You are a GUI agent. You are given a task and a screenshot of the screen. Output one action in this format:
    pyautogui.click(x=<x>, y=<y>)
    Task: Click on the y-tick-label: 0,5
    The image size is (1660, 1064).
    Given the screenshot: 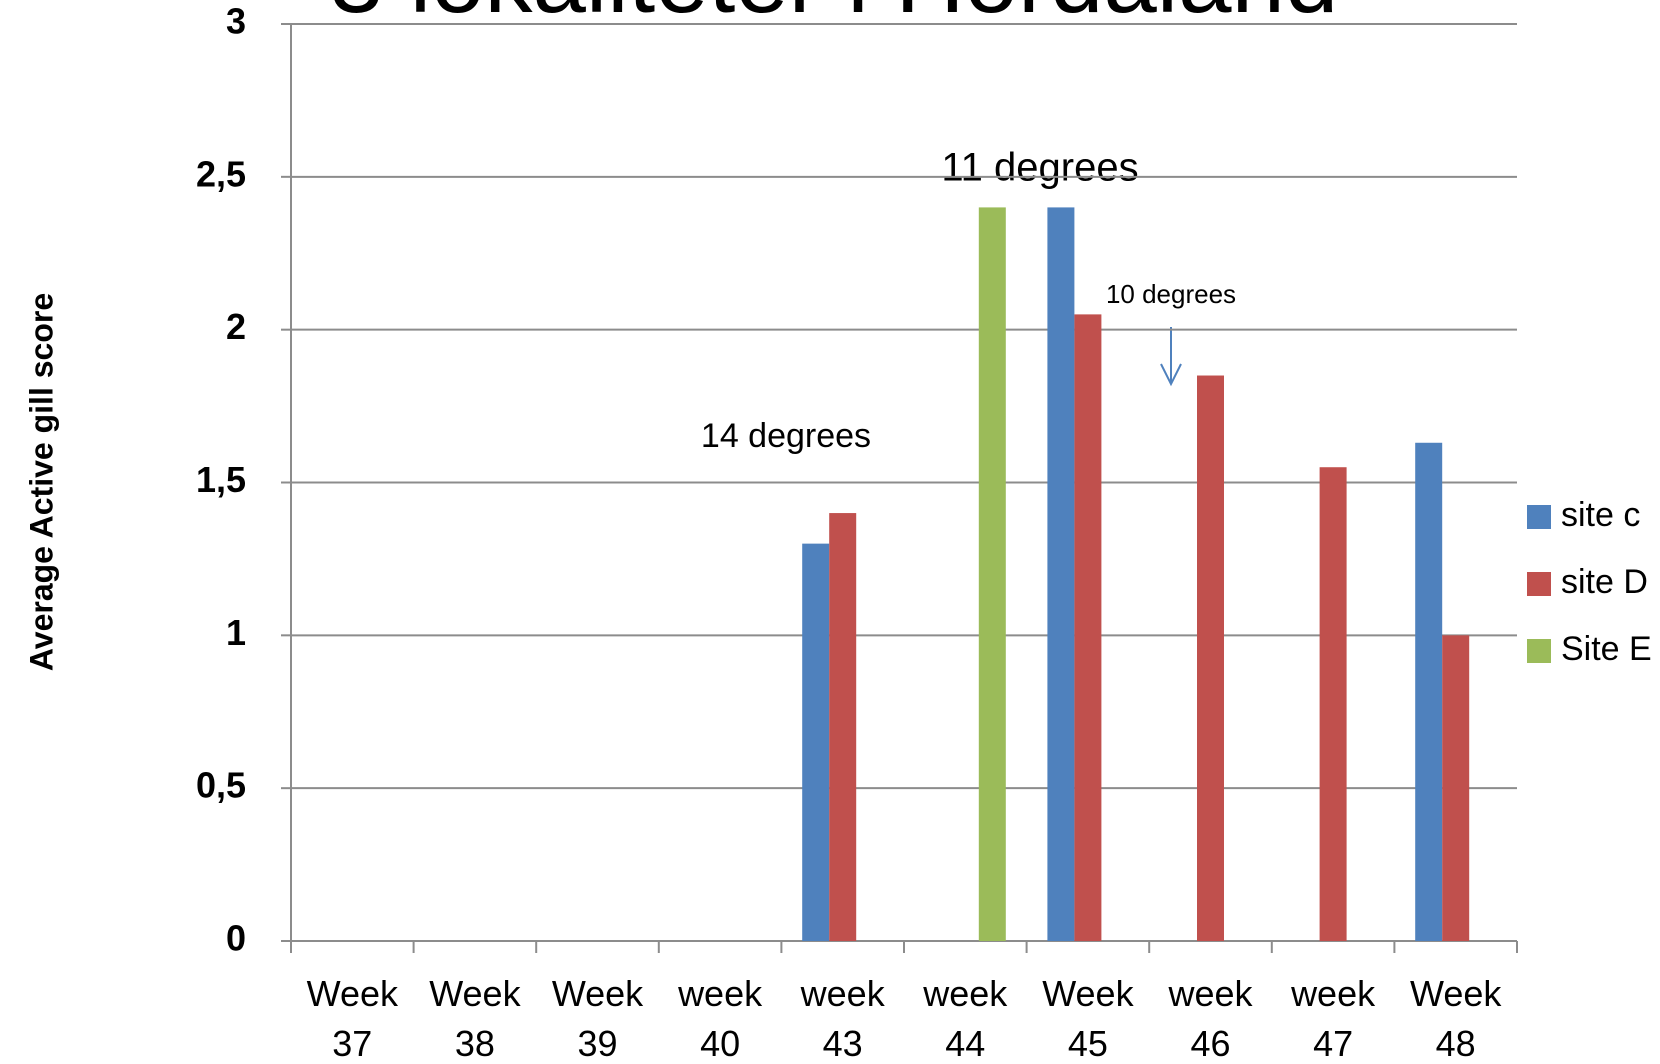 What is the action you would take?
    pyautogui.click(x=221, y=785)
    